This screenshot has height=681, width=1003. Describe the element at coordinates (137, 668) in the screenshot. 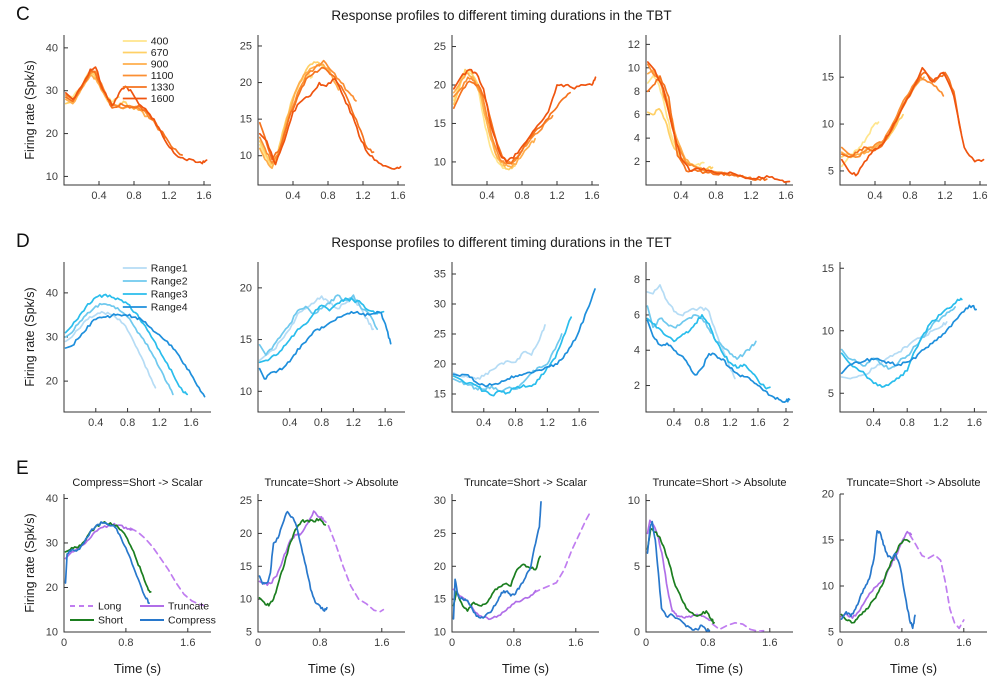

I see `x-axis-label: Time (s)` at that location.